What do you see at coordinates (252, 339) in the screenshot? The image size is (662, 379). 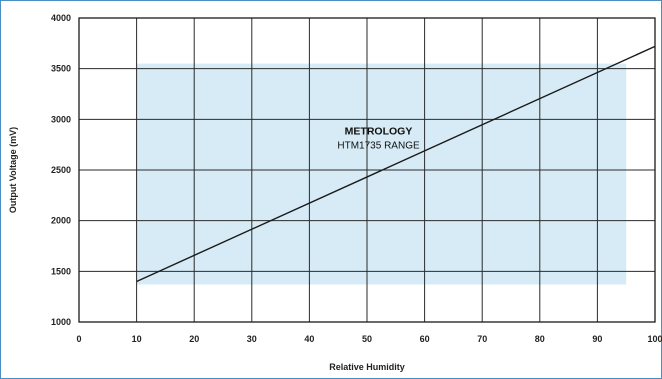 I see `x-tick-label: 30` at bounding box center [252, 339].